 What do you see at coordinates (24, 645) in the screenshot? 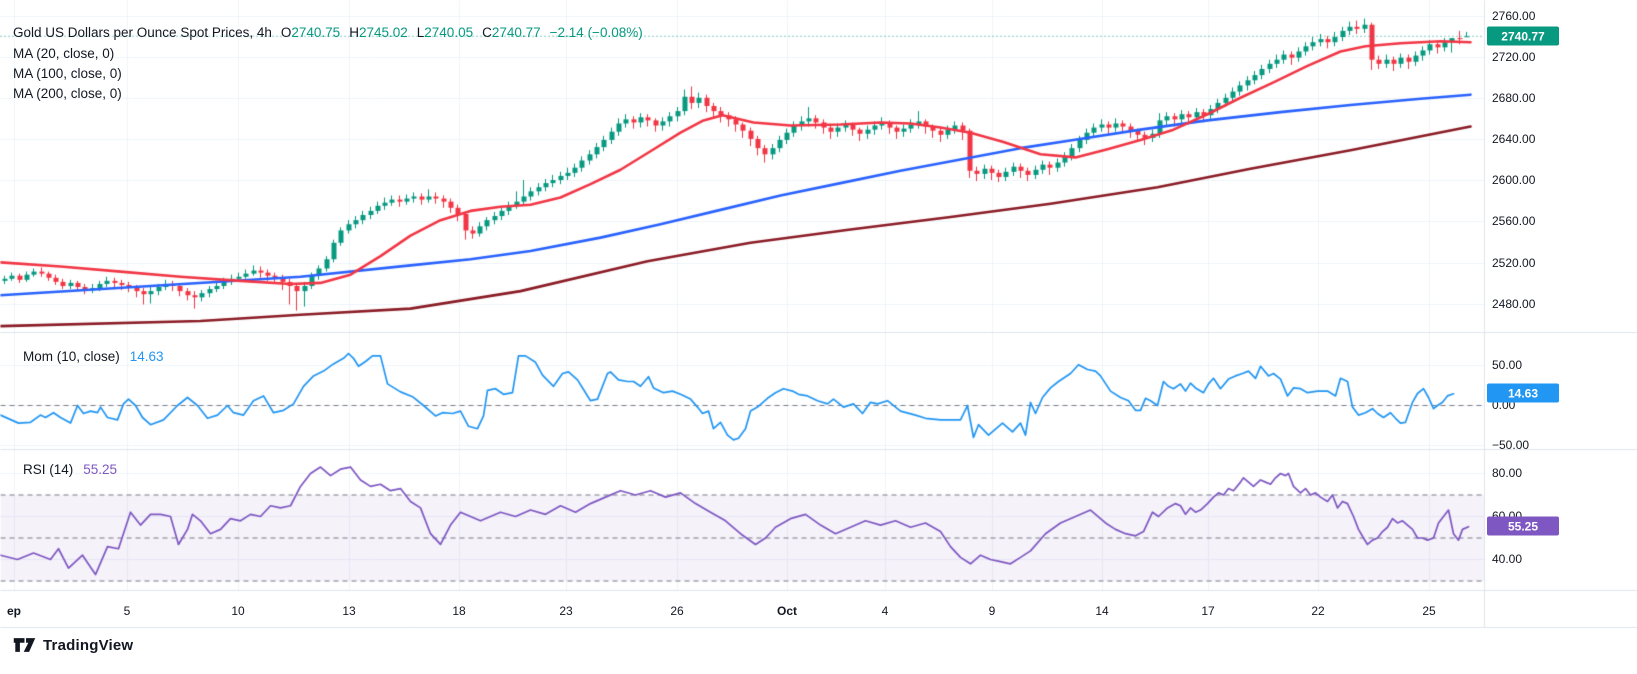
I see `tradingview-logo-icon` at bounding box center [24, 645].